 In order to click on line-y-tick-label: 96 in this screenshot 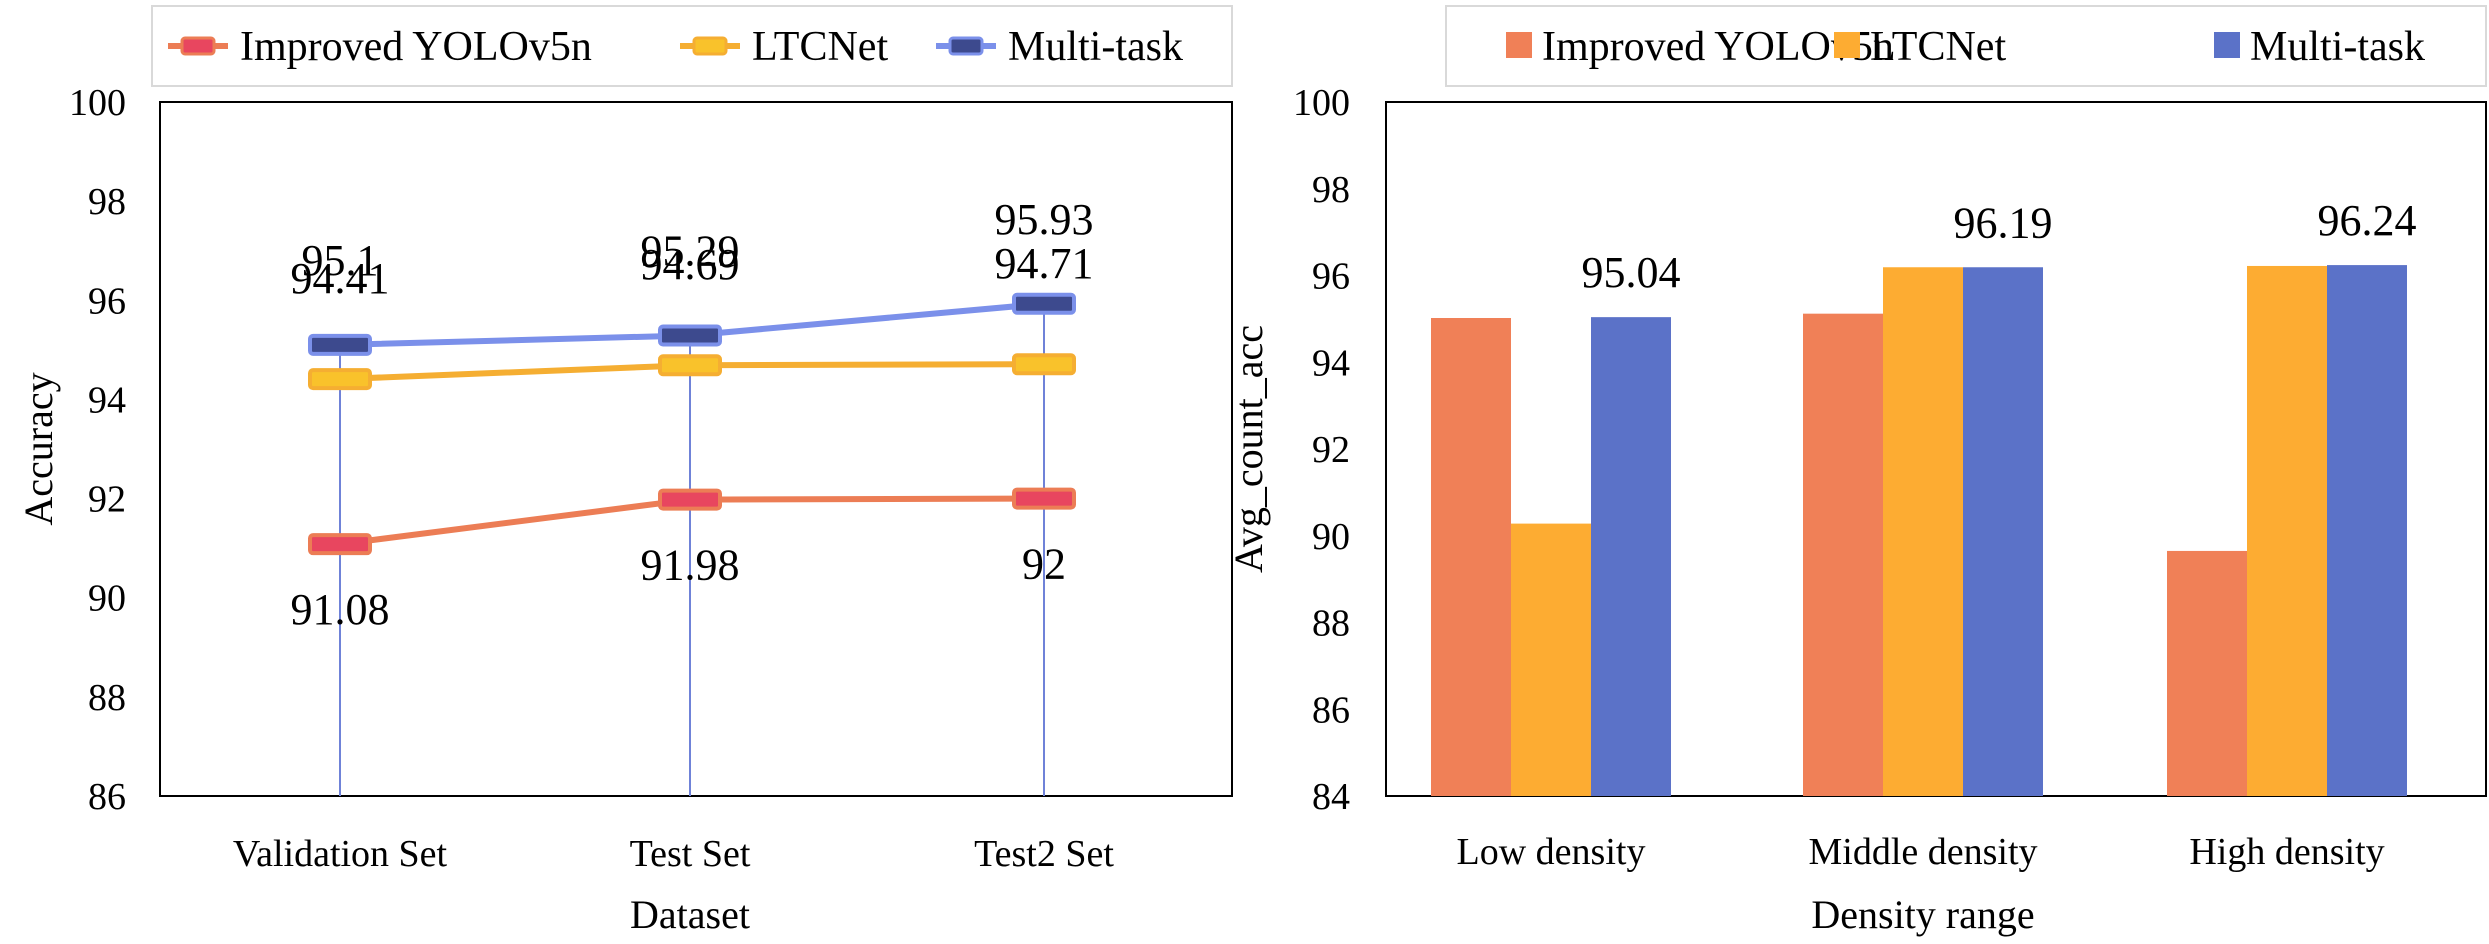, I will do `click(107, 301)`.